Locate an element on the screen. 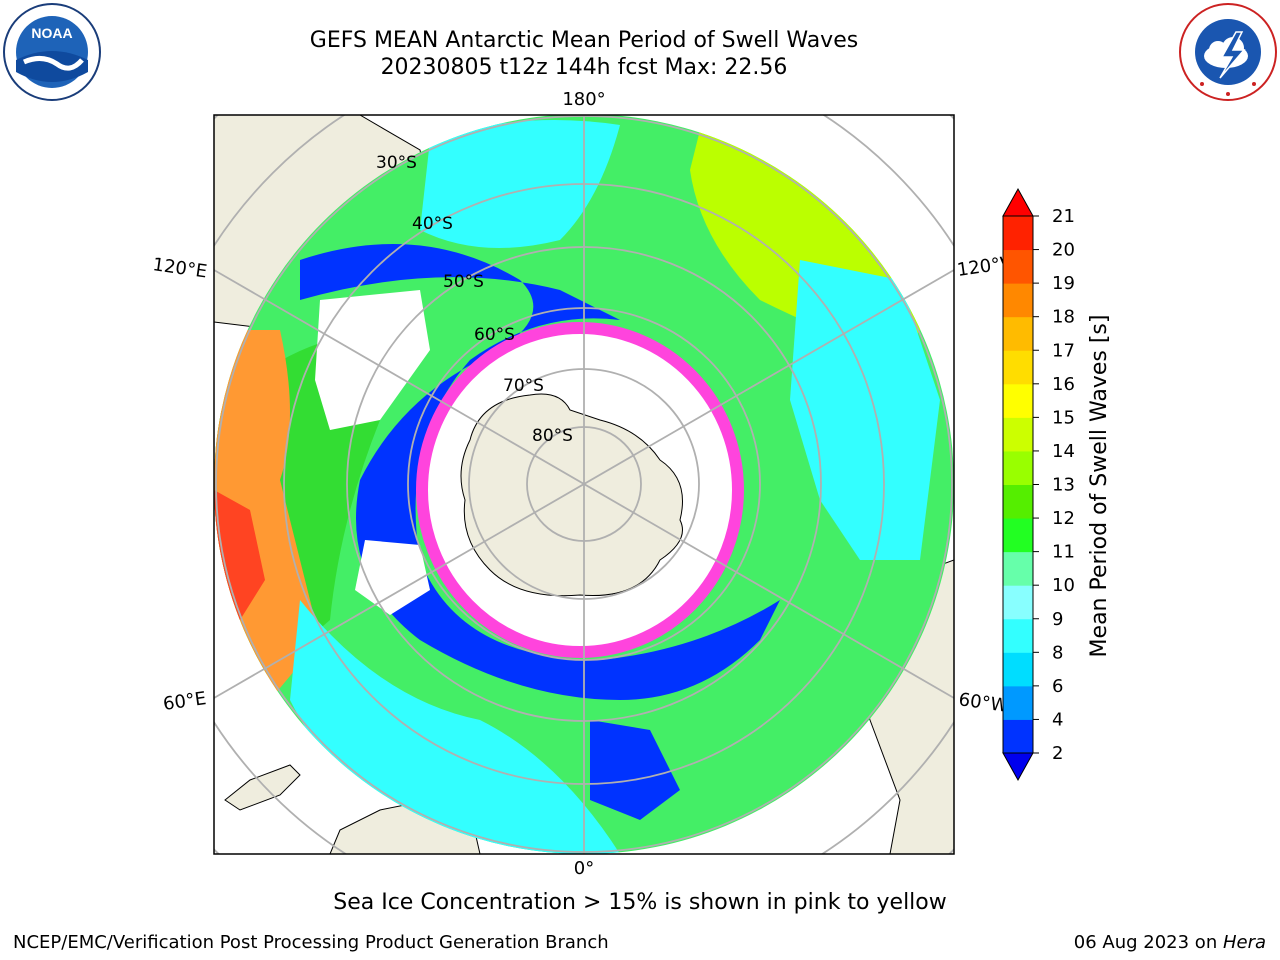 The height and width of the screenshot is (960, 1280). colorbar-tick-label: 15 is located at coordinates (1063, 417).